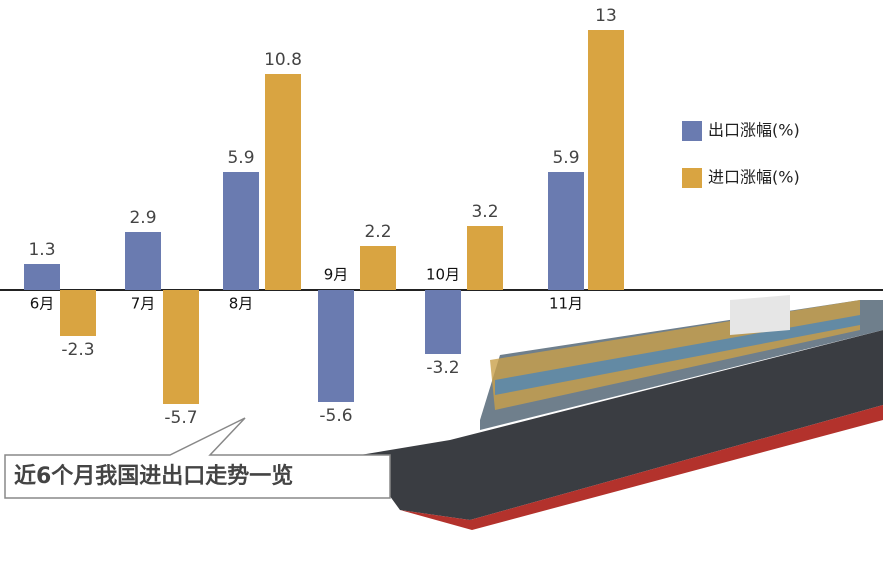  I want to click on title-callout, so click(197, 458).